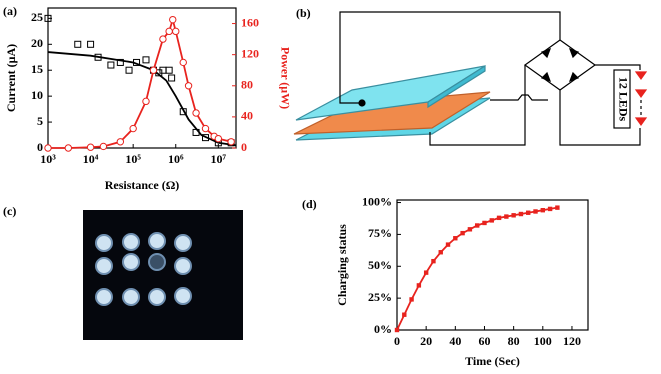 This screenshot has height=374, width=661. What do you see at coordinates (380, 265) in the screenshot?
I see `y-tick-label: 50%` at bounding box center [380, 265].